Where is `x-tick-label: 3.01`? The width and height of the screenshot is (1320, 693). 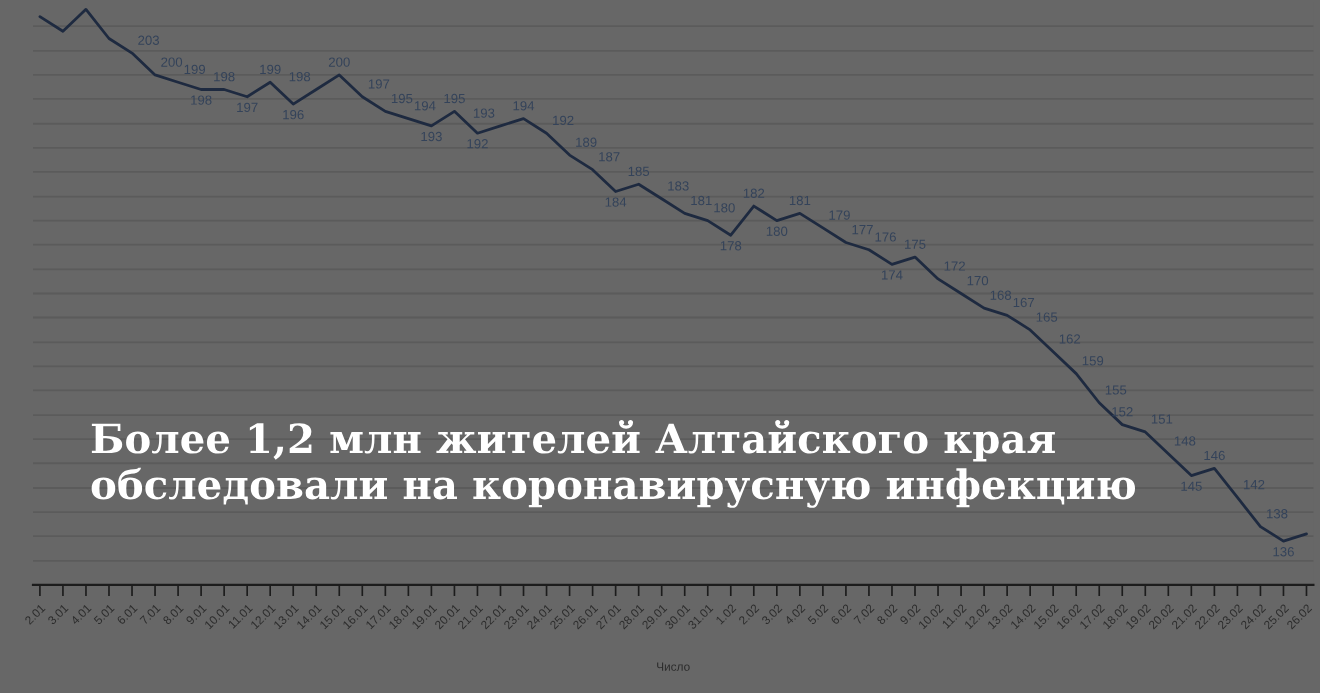
x-tick-label: 3.01 is located at coordinates (58, 614).